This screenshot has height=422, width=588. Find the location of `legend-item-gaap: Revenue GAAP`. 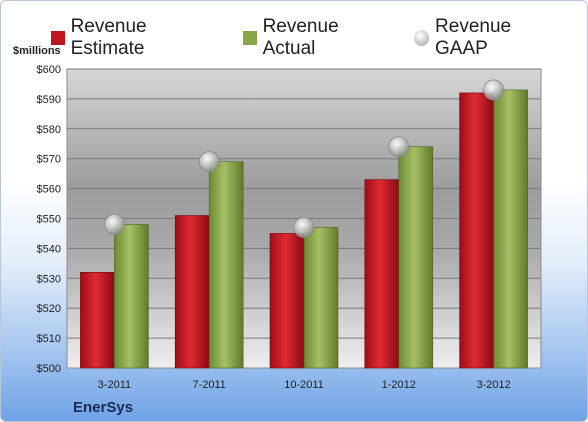

legend-item-gaap: Revenue GAAP is located at coordinates (489, 38).